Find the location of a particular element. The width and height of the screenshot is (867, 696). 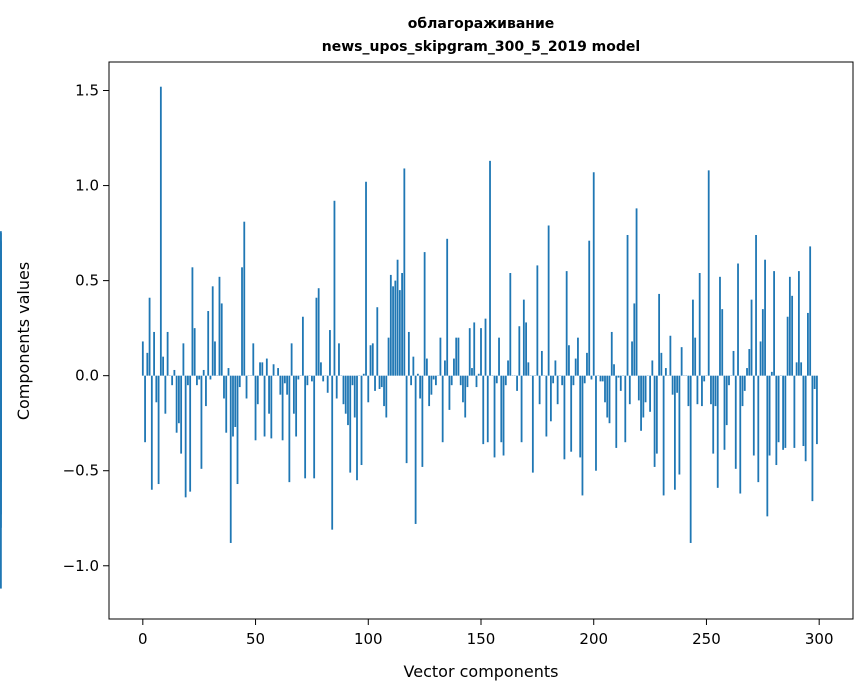

x-tick-label: 50 is located at coordinates (255, 639).